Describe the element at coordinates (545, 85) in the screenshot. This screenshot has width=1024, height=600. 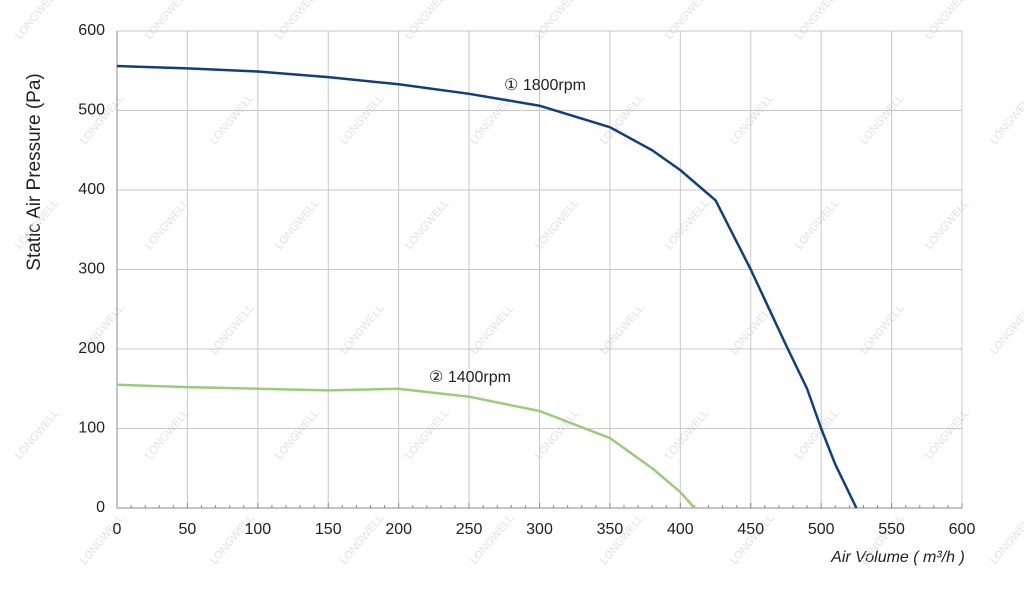
I see `series-label: ① 1800rpm` at that location.